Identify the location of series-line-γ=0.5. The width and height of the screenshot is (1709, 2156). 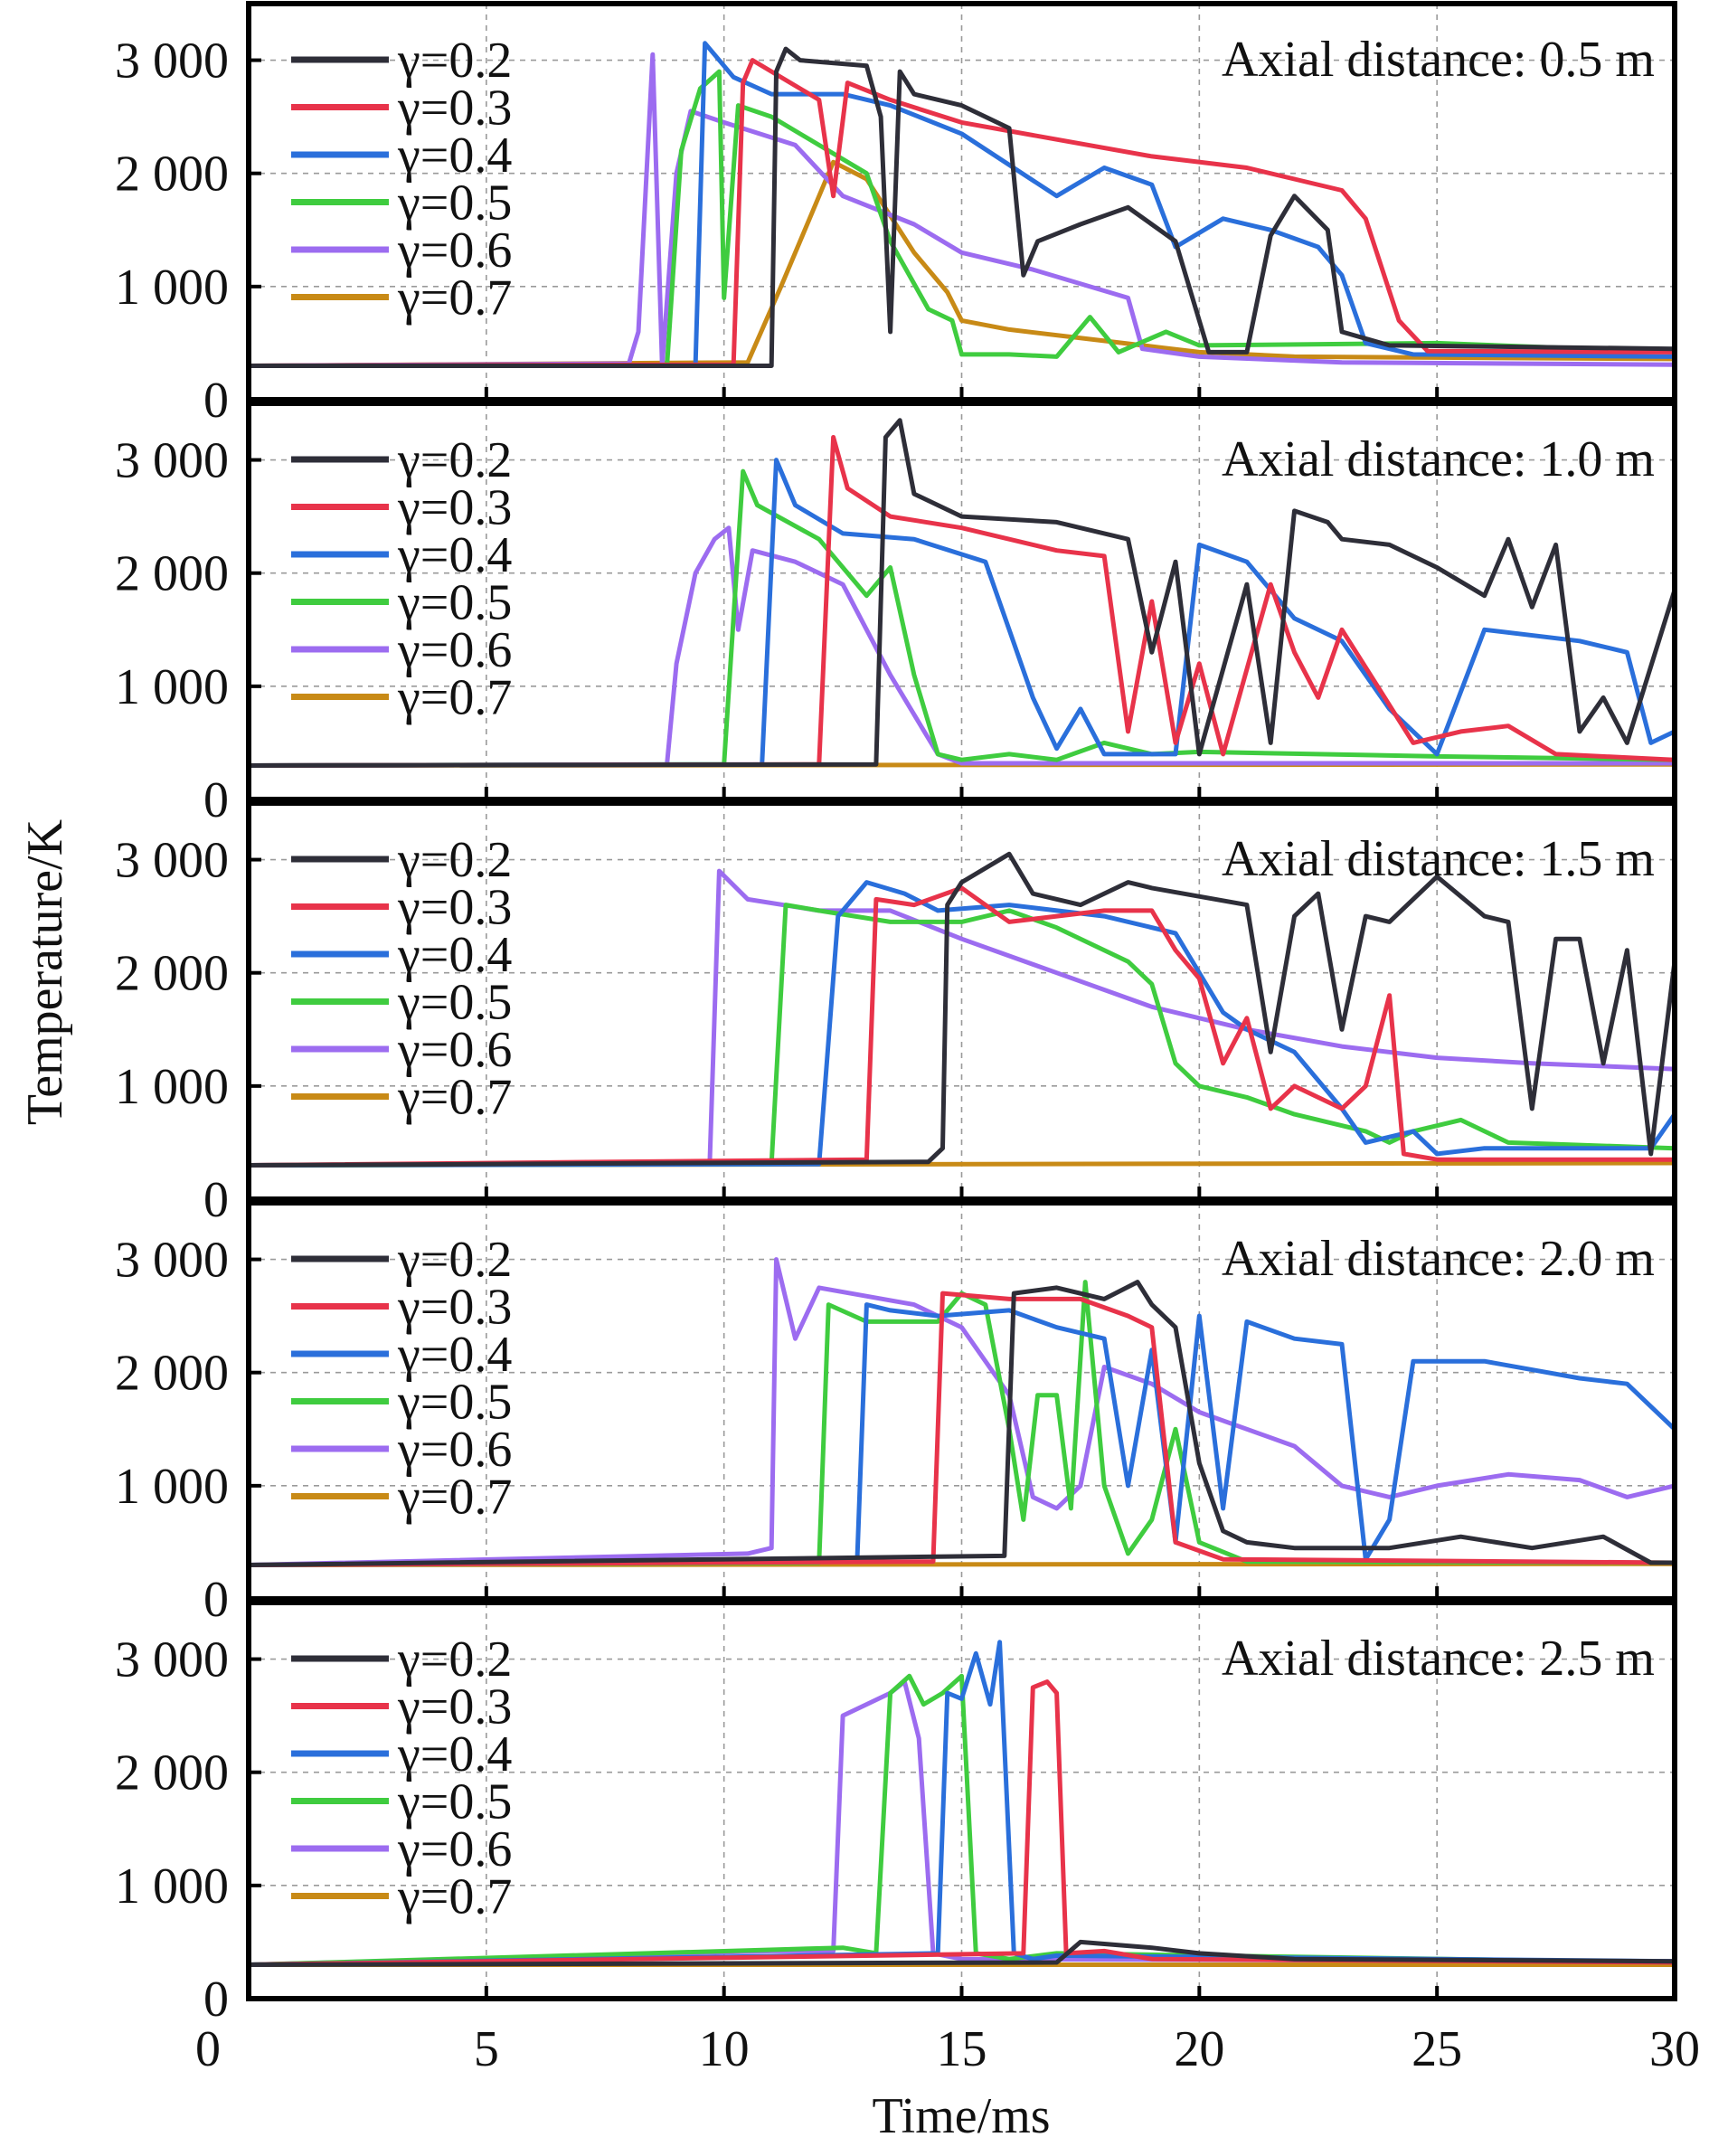
(962, 1423).